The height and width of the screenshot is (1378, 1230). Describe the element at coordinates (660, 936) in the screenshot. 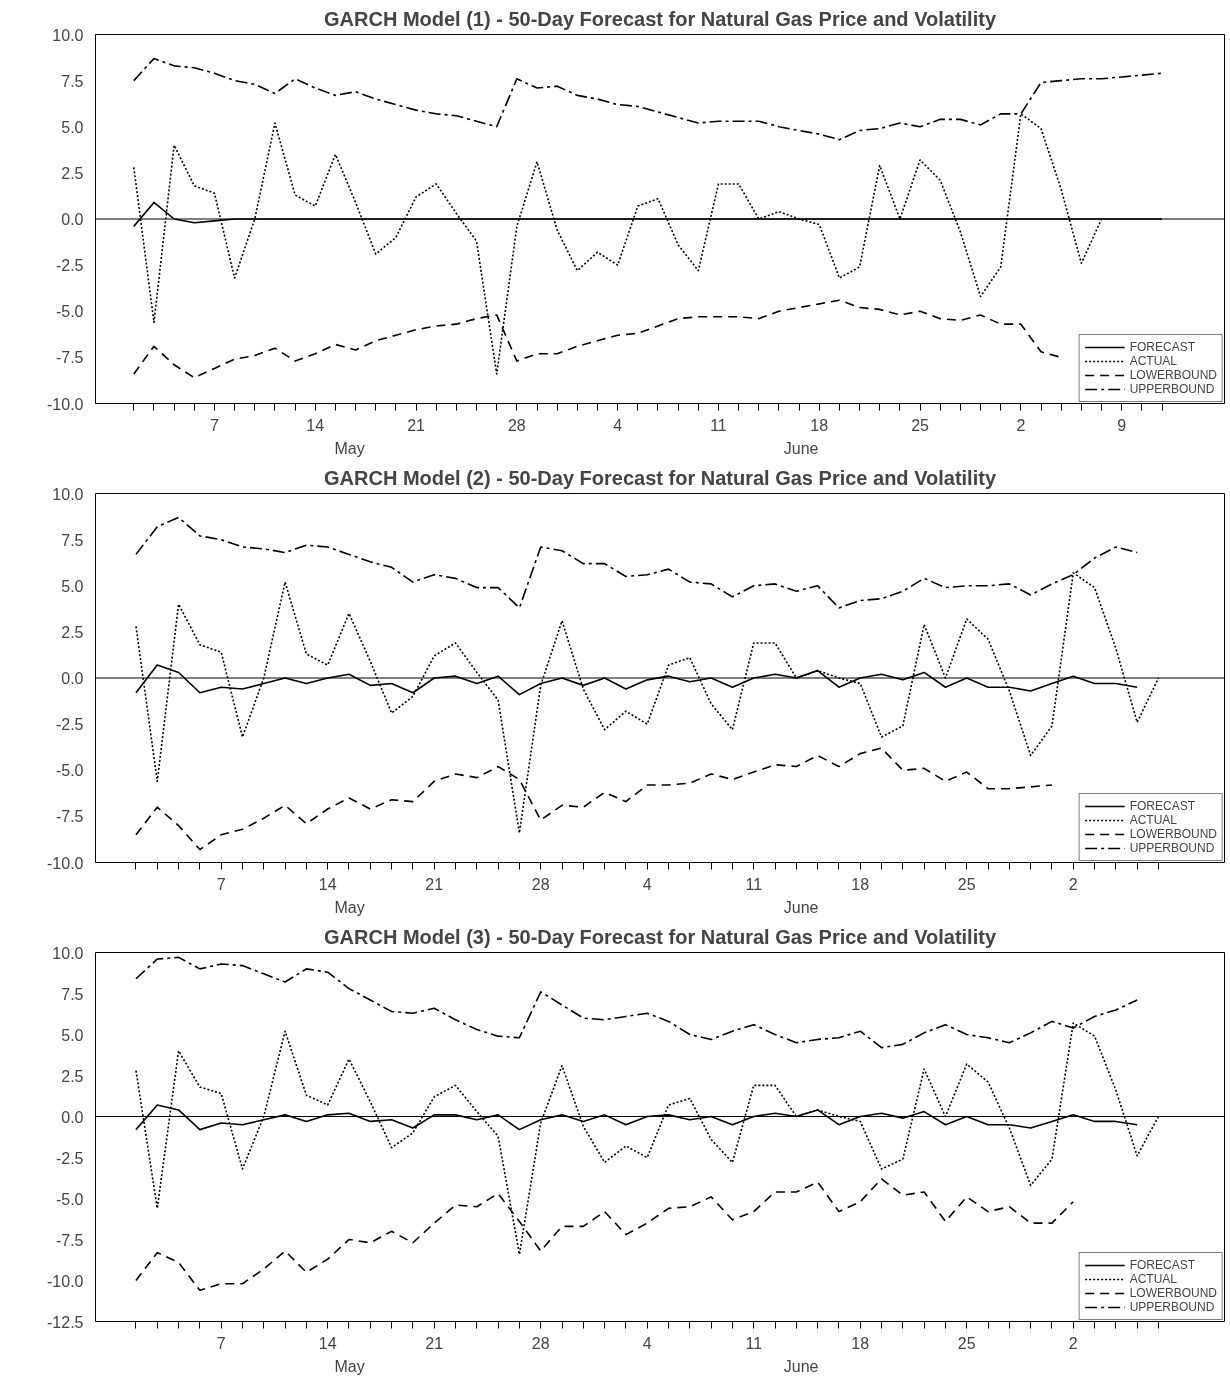

I see `chart-title: GARCH Model (3) - 50-Day Forecast for Natural Gas Price and Volatility` at that location.